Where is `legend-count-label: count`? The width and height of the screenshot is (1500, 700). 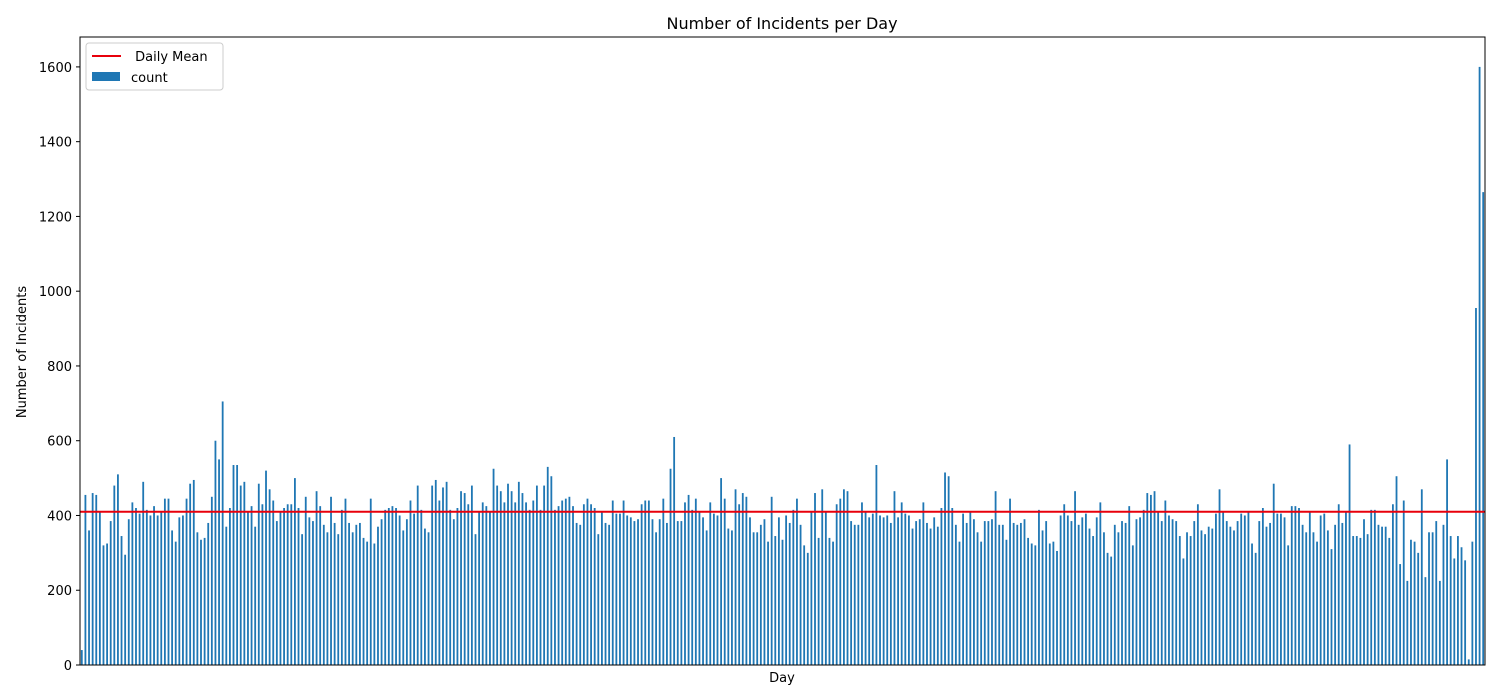
legend-count-label: count is located at coordinates (149, 78).